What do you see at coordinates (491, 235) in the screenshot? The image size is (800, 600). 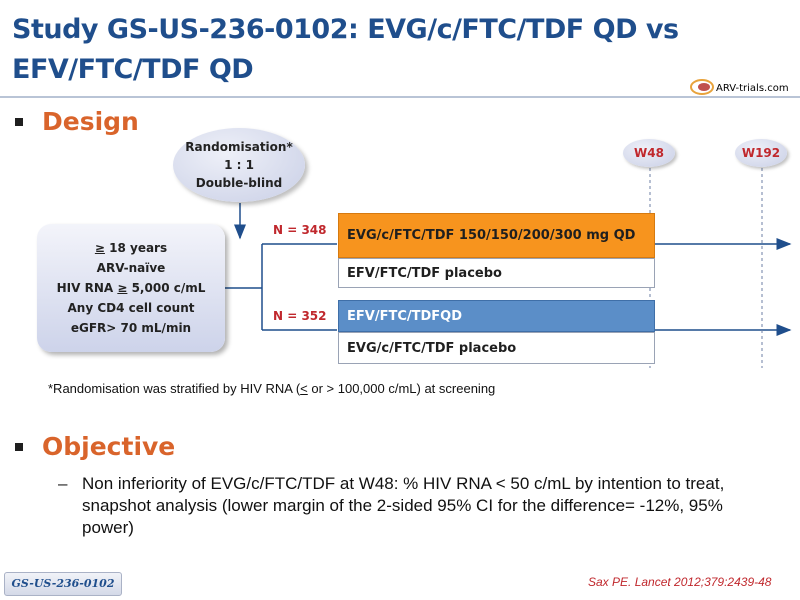 I see `arm1-active-label: EVG/c/FTC/TDF 150/150/200/300 mg QD` at bounding box center [491, 235].